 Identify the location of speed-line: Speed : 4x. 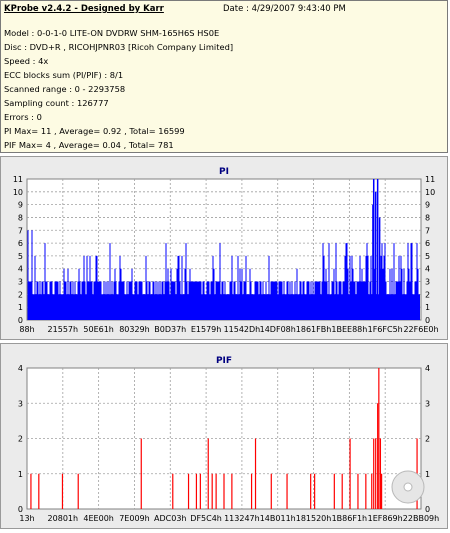
(26, 61).